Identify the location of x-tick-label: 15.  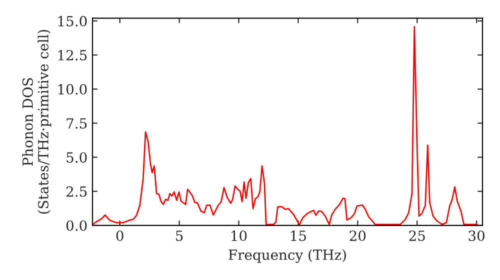
(298, 236).